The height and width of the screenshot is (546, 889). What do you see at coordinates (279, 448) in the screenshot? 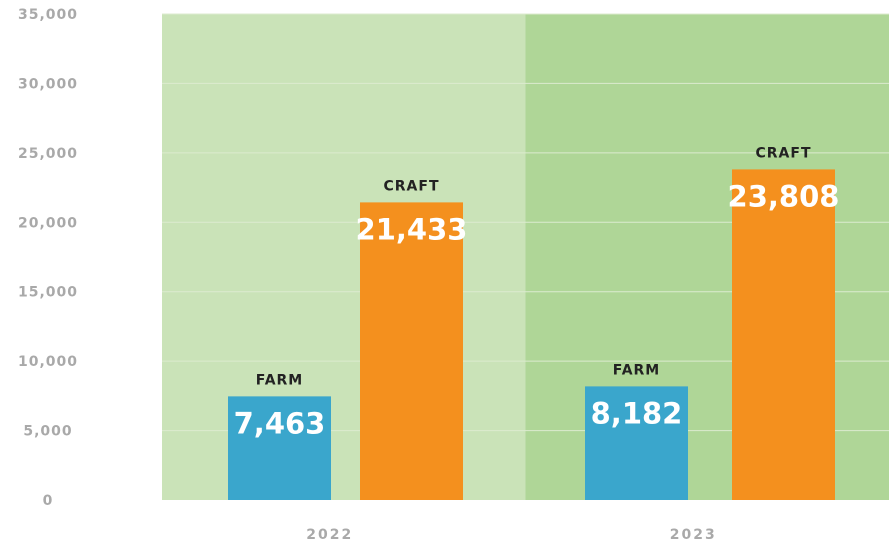
I see `bar-farm-2022` at bounding box center [279, 448].